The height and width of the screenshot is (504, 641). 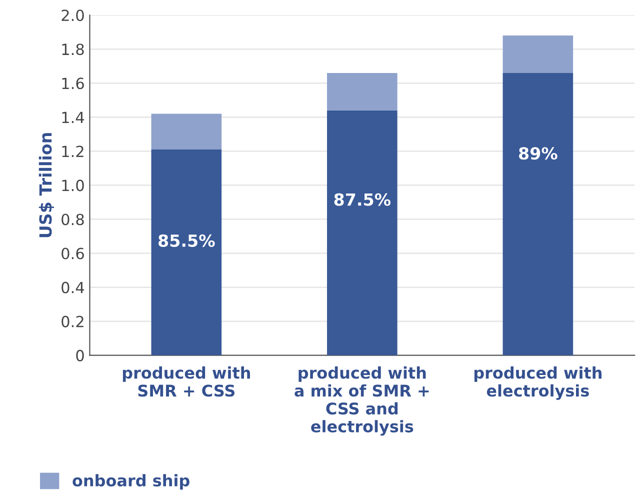 I want to click on y-tick-label: 0, so click(x=80, y=356).